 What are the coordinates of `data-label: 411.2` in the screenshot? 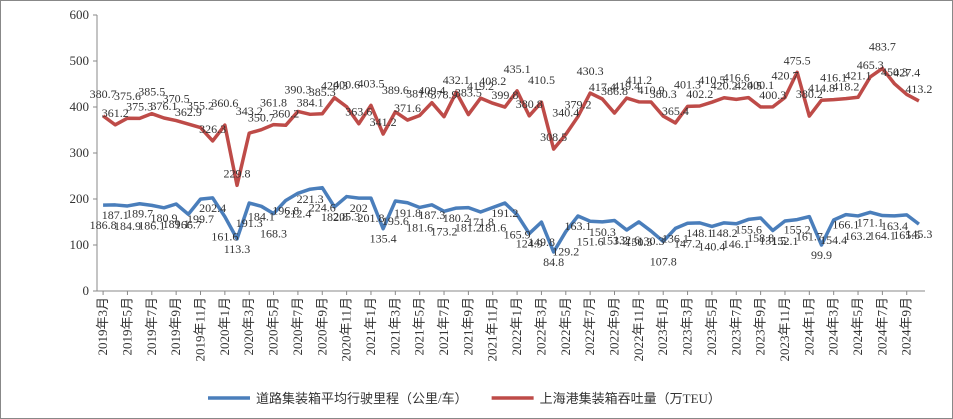 It's located at (639, 80).